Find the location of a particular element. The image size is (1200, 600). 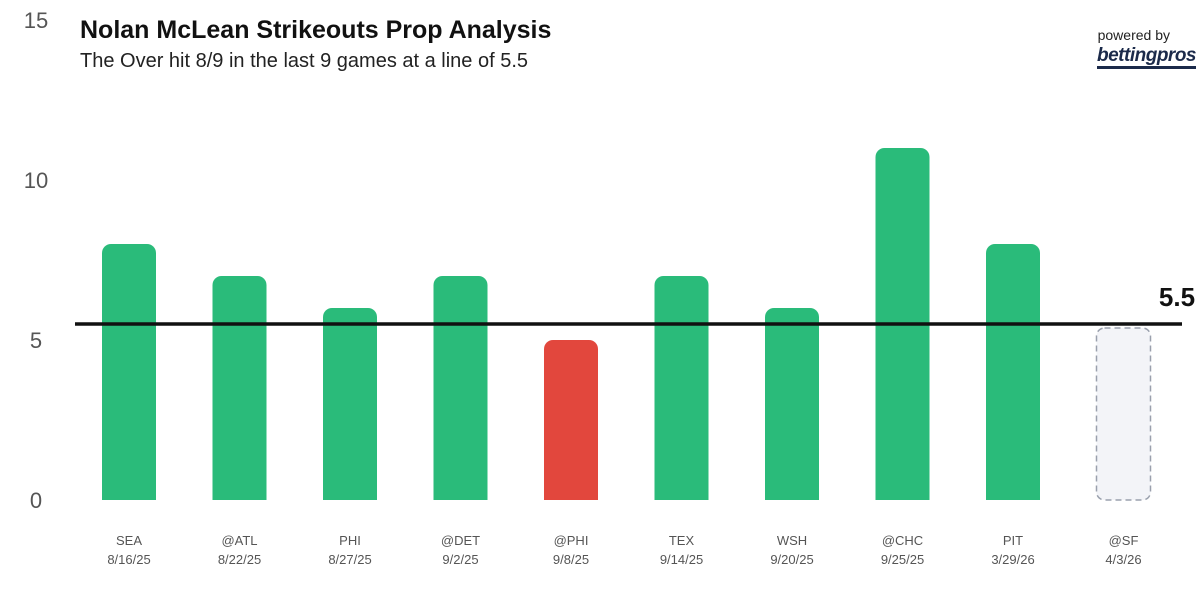

x-label-date: 9/14/25 is located at coordinates (681, 559).